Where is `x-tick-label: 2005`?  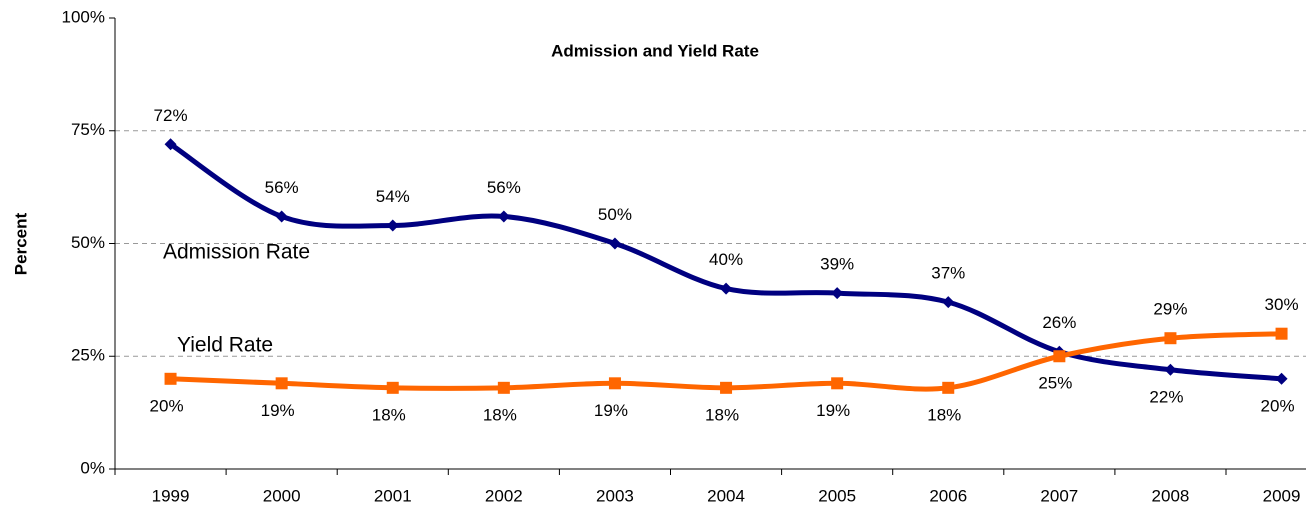 x-tick-label: 2005 is located at coordinates (837, 495).